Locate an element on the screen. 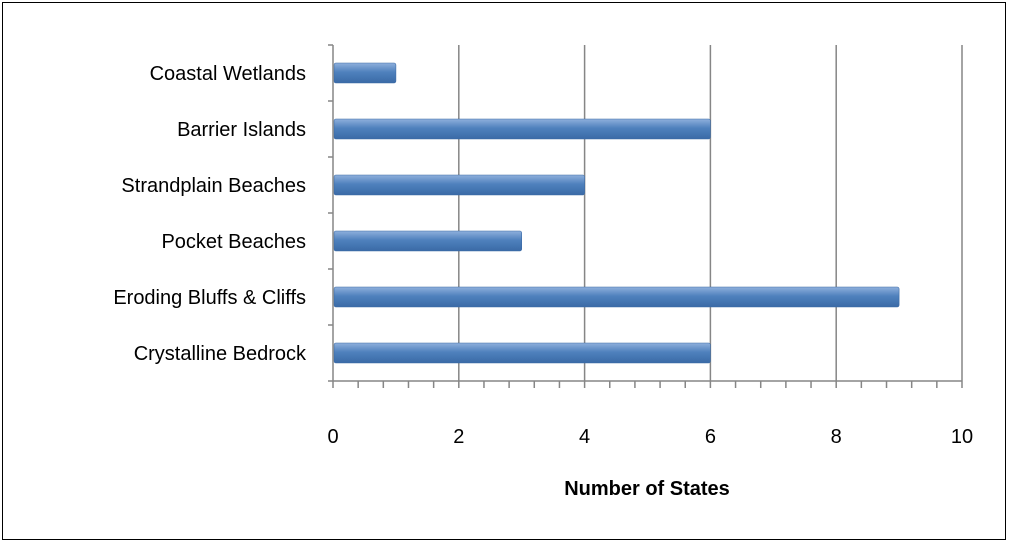 The image size is (1011, 544). x-axis-title: Number of States is located at coordinates (647, 489).